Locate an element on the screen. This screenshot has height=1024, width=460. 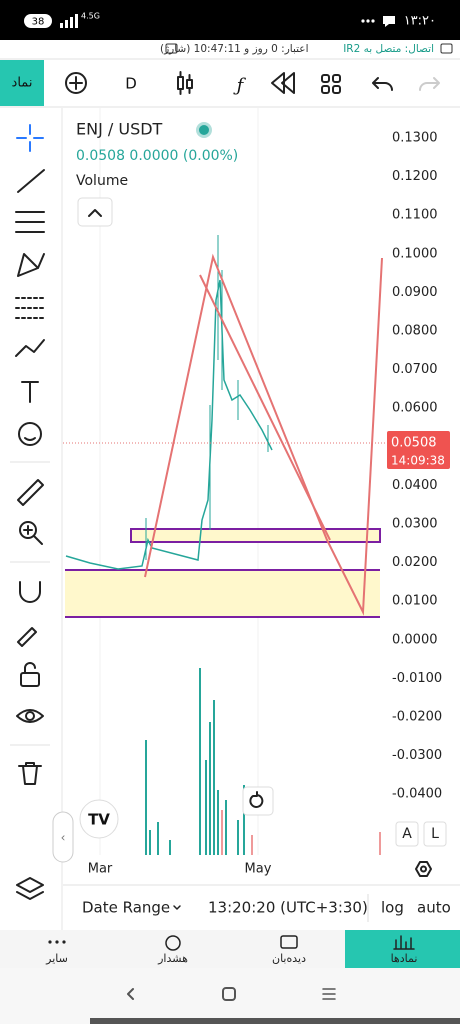
collapse-icon is located at coordinates (95, 213).